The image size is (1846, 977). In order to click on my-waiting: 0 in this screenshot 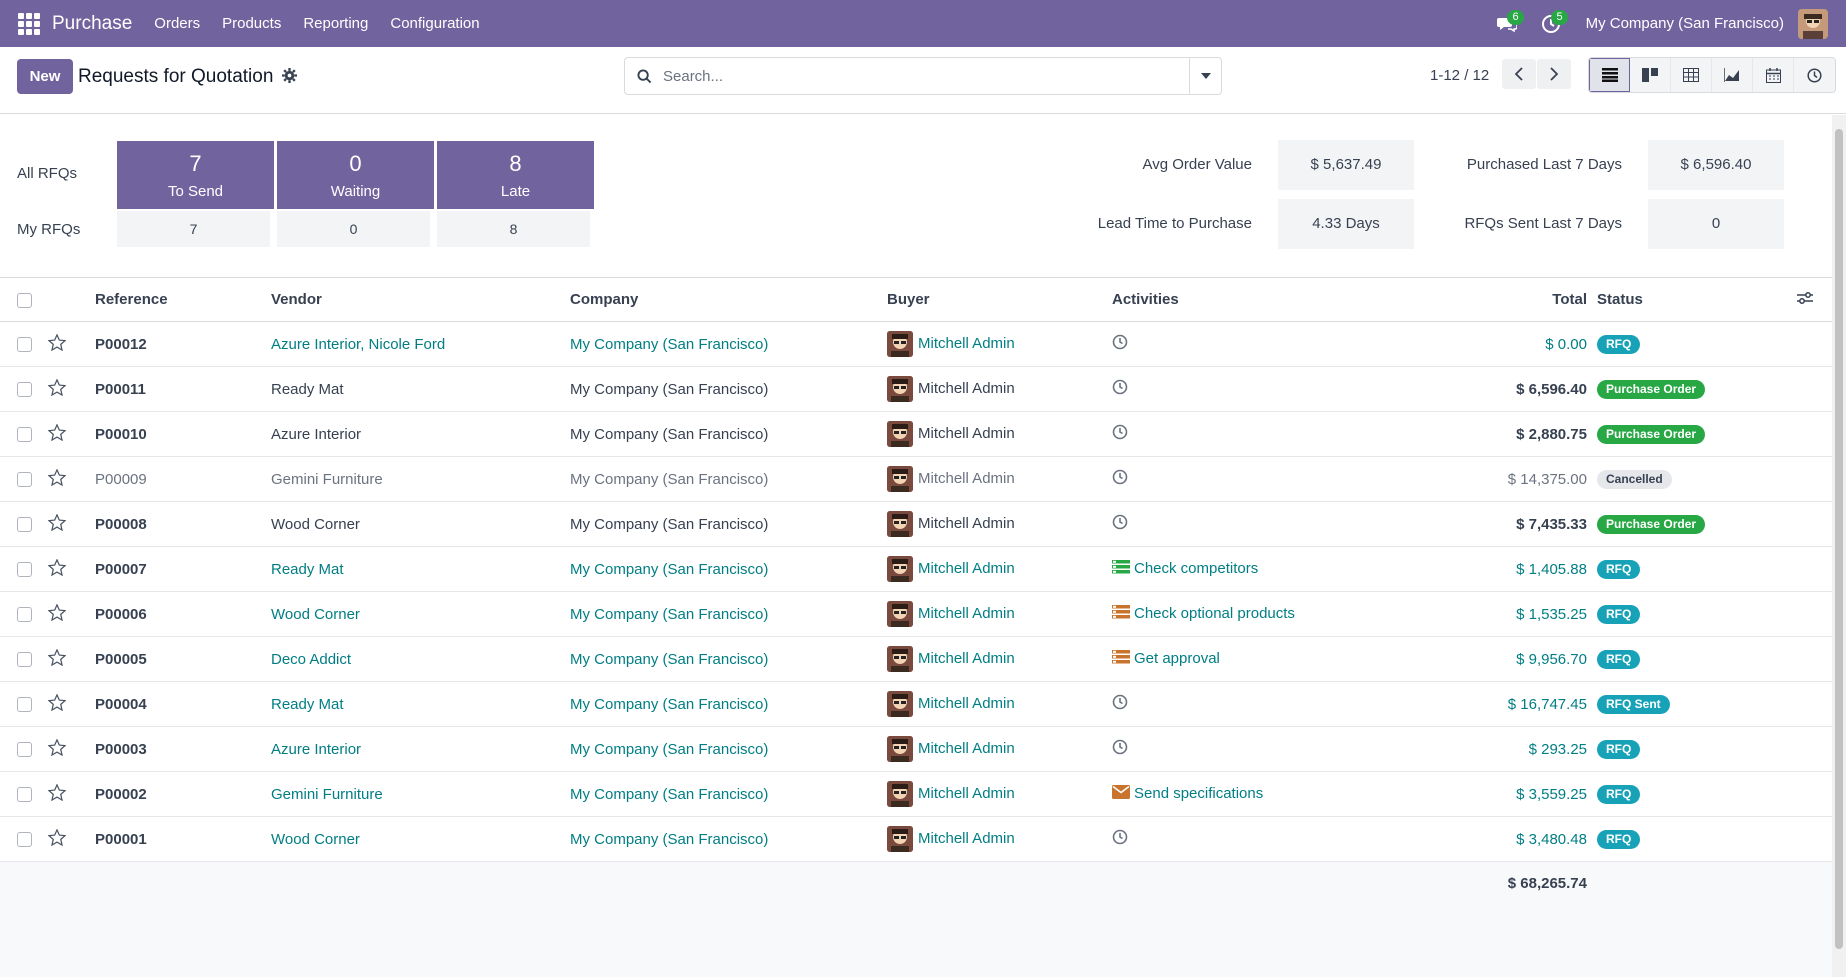, I will do `click(353, 229)`.